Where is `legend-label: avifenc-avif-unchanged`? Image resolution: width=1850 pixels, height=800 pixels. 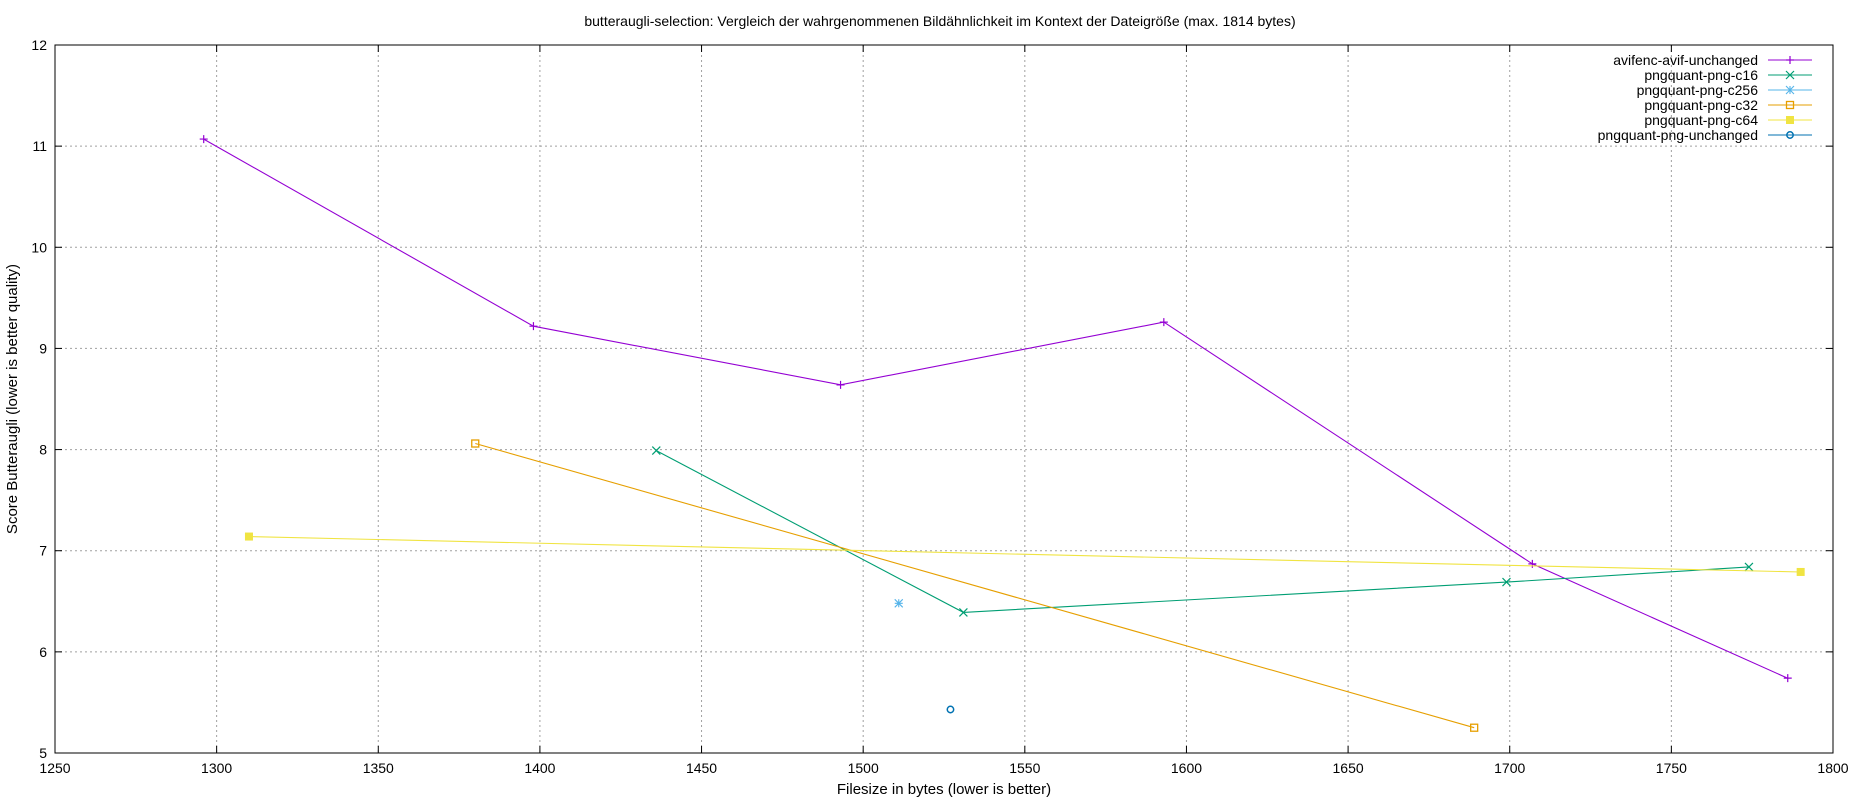
legend-label: avifenc-avif-unchanged is located at coordinates (1685, 60).